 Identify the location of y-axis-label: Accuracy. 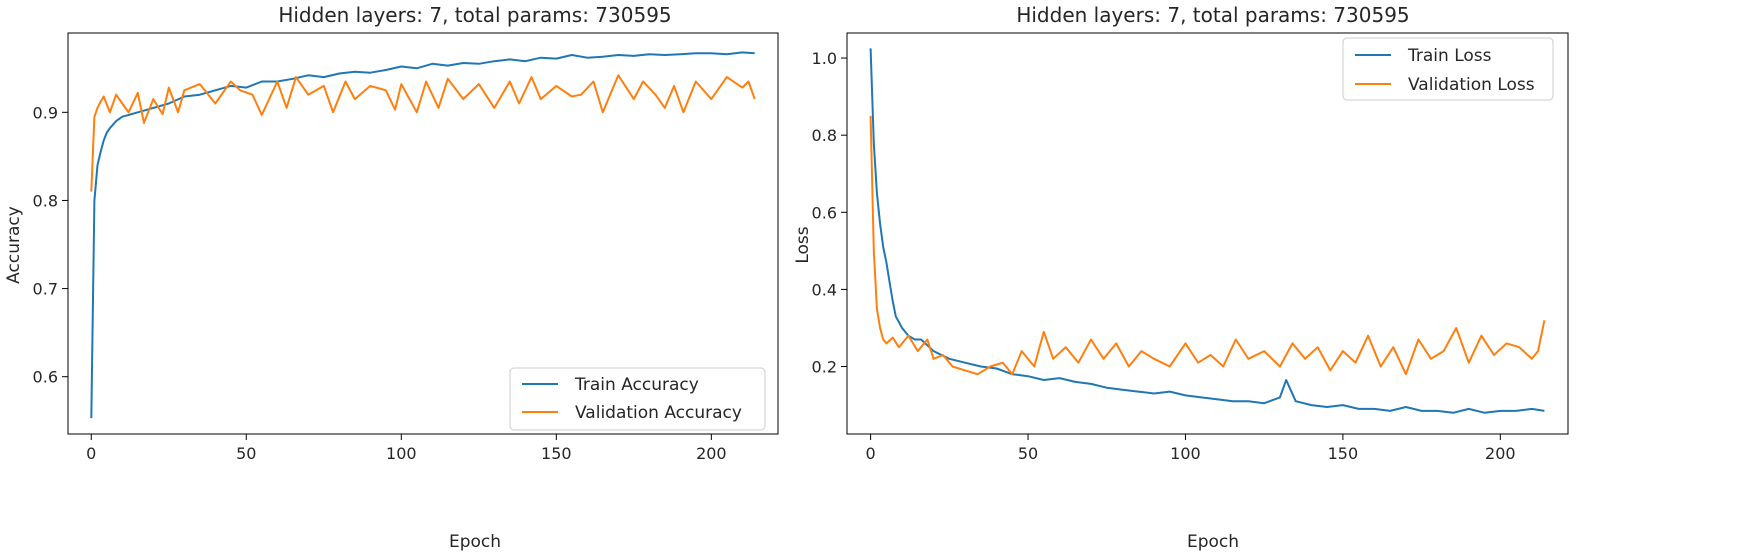
(14, 245).